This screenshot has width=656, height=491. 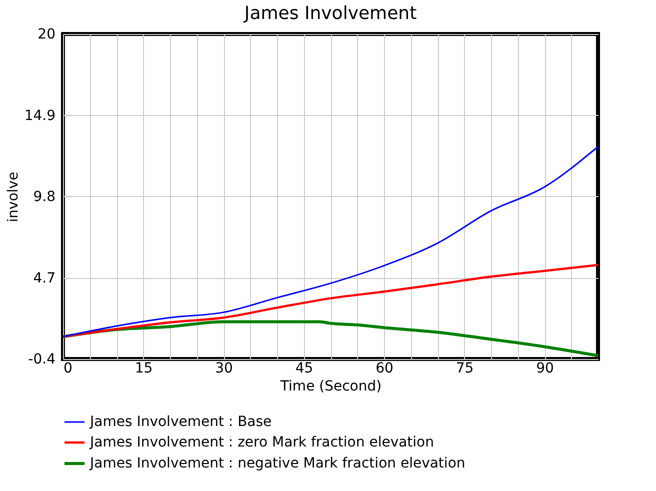 I want to click on chart-title: James Involvement, so click(x=330, y=13).